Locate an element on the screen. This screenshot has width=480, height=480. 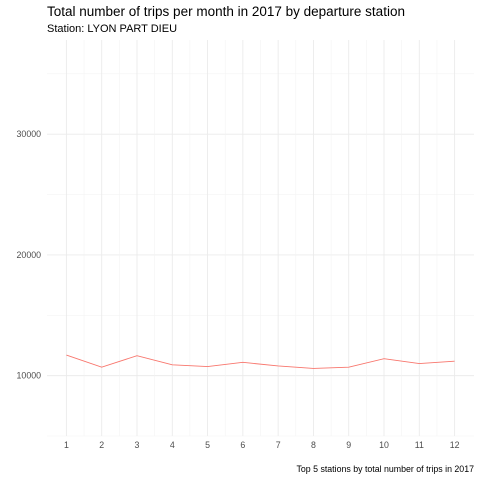
series-layer is located at coordinates (260, 361).